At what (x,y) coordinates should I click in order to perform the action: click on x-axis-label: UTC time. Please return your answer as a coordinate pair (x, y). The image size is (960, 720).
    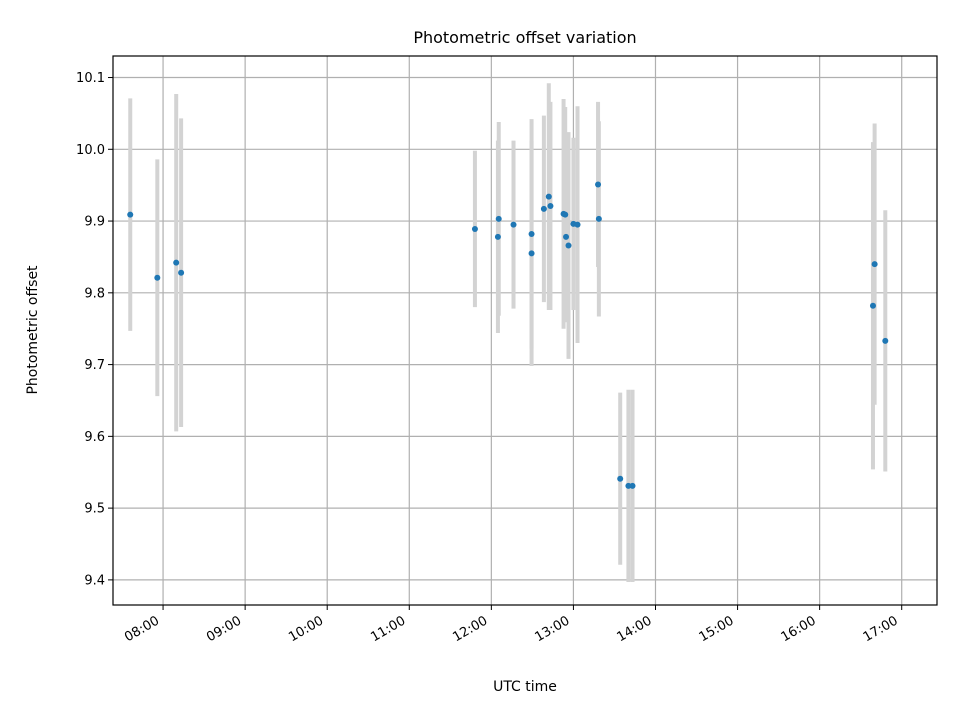
    Looking at the image, I should click on (525, 687).